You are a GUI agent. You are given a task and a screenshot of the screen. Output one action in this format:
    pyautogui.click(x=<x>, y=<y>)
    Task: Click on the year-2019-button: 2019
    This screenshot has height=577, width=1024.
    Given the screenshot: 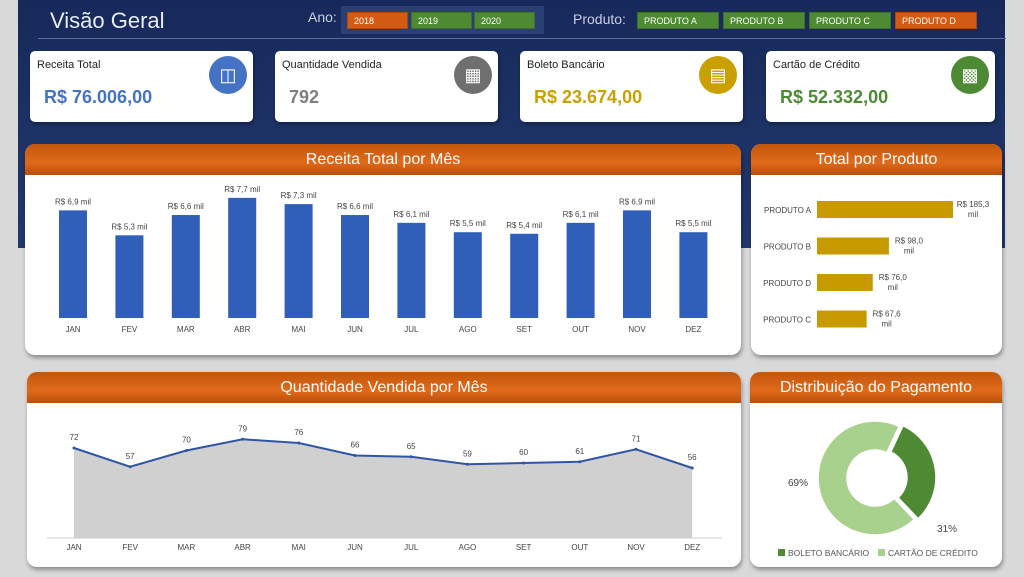 What is the action you would take?
    pyautogui.click(x=441, y=20)
    